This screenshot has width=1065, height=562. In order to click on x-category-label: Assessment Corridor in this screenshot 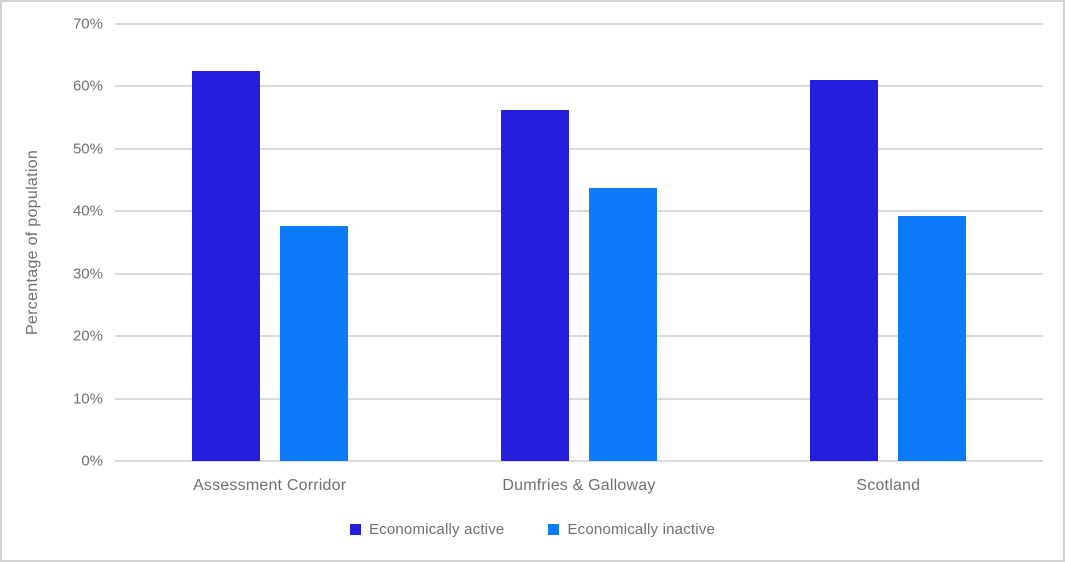, I will do `click(270, 485)`.